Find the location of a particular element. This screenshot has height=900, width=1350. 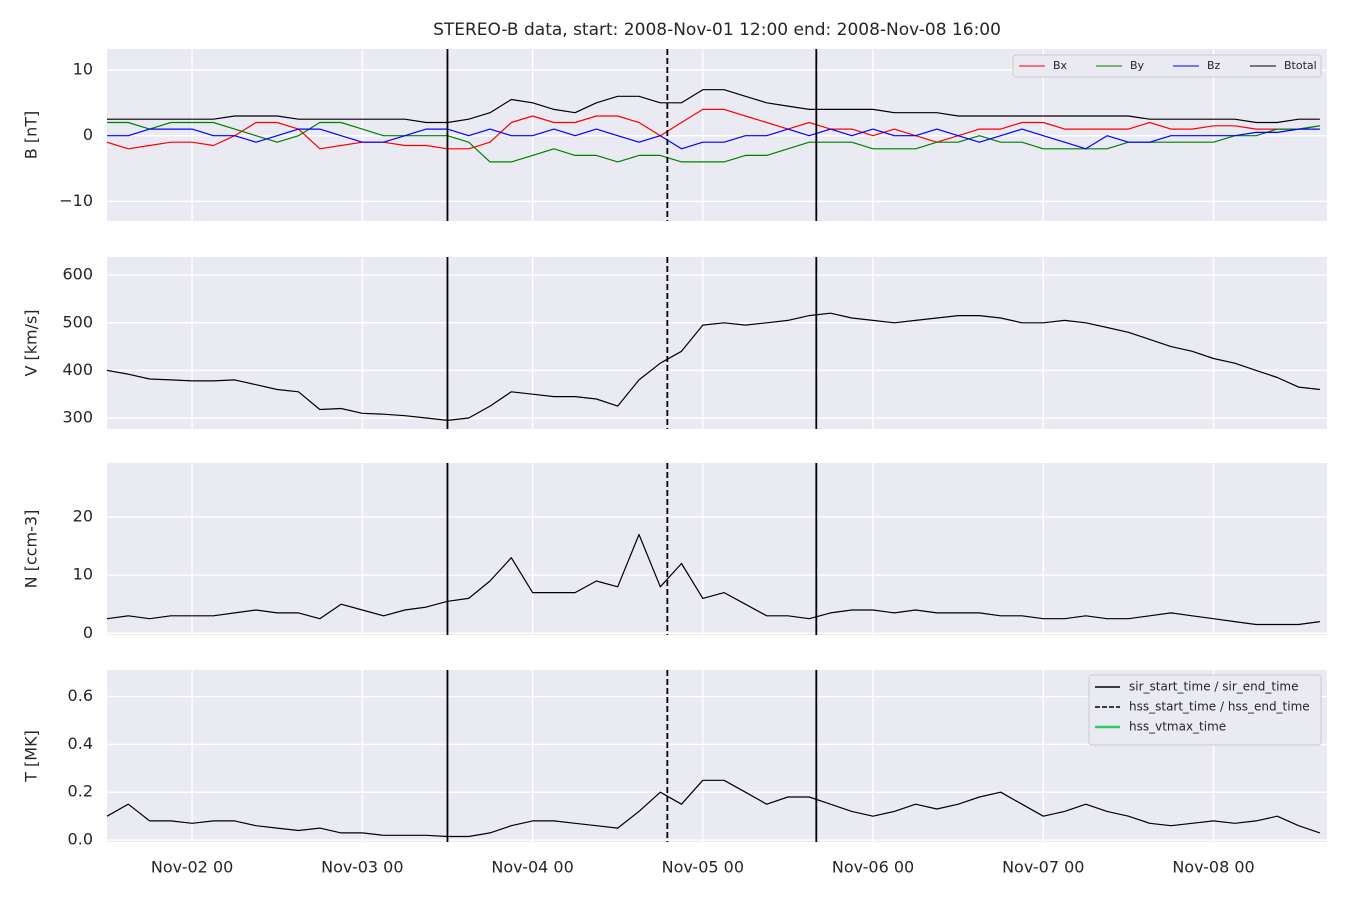

y-tick-label: 300 is located at coordinates (77, 417).